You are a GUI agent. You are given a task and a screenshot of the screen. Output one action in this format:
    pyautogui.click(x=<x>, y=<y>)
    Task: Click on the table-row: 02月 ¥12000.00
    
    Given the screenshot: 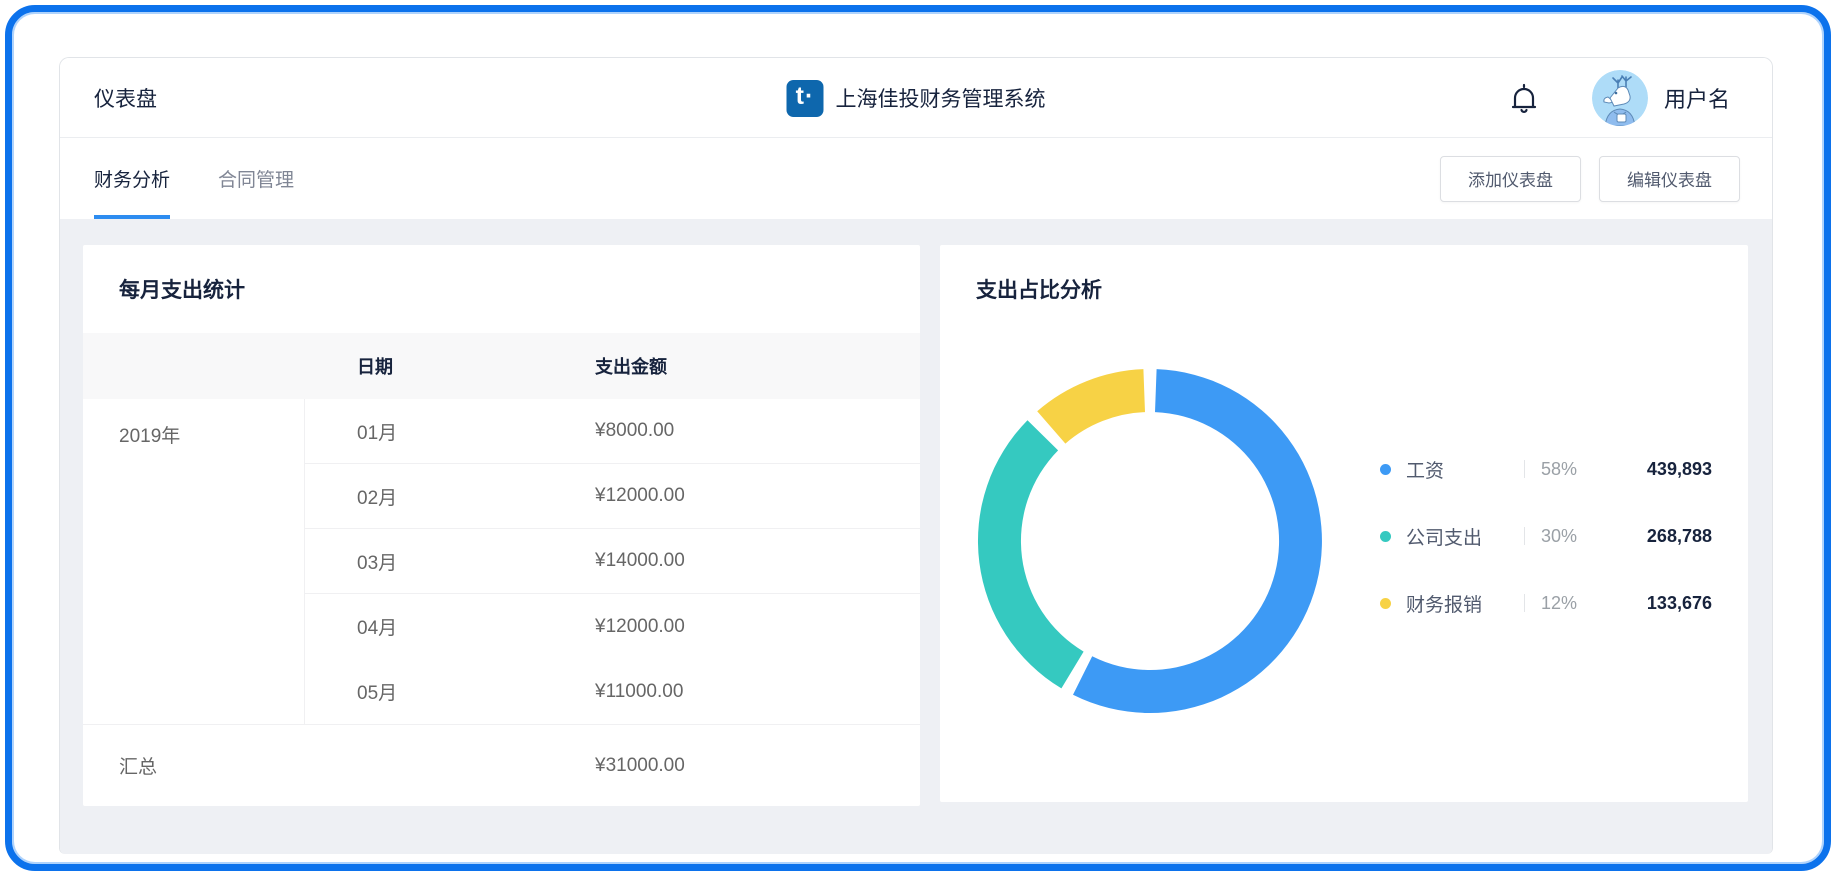 What is the action you would take?
    pyautogui.click(x=612, y=496)
    